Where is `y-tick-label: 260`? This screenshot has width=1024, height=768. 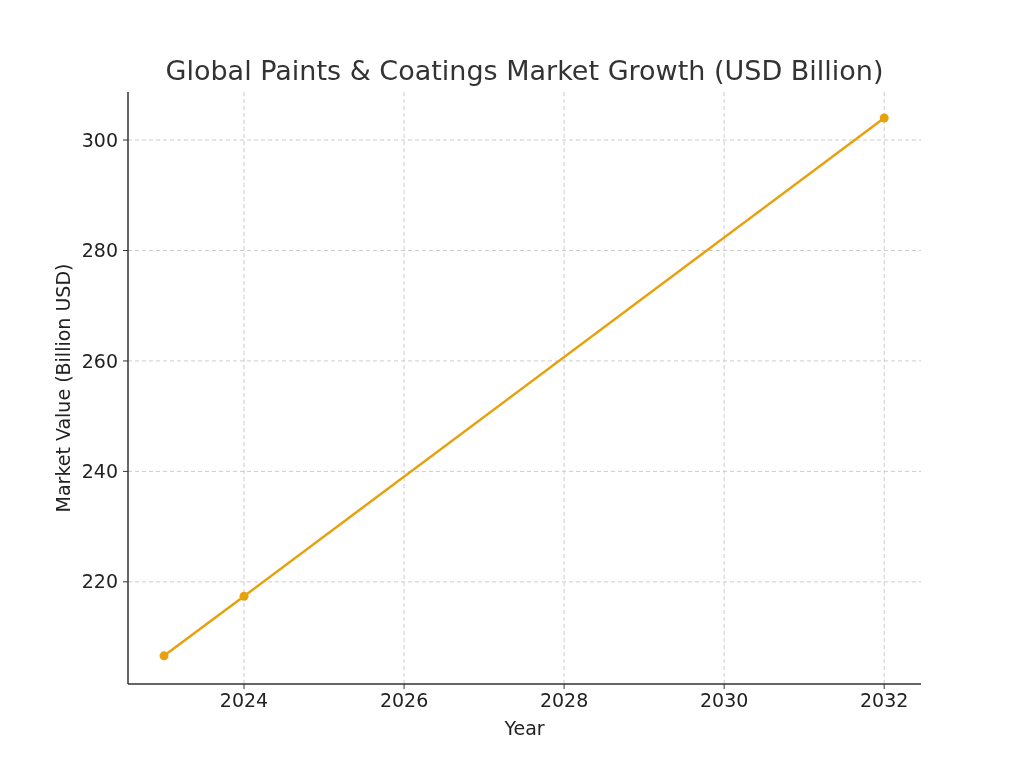
y-tick-label: 260 is located at coordinates (99, 360).